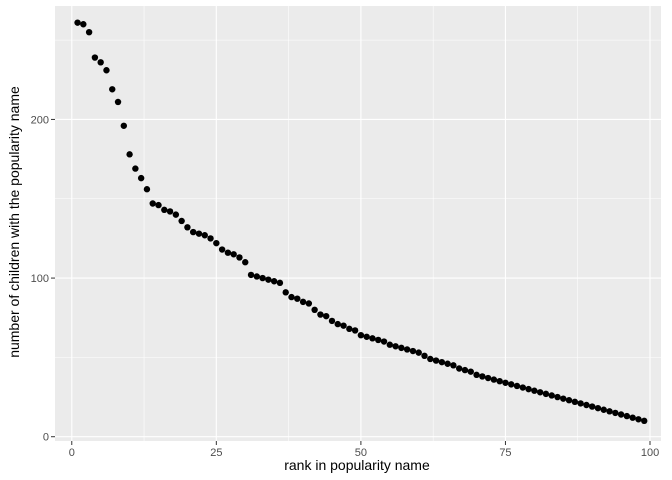  Describe the element at coordinates (72, 453) in the screenshot. I see `x-tick-label: 0` at that location.